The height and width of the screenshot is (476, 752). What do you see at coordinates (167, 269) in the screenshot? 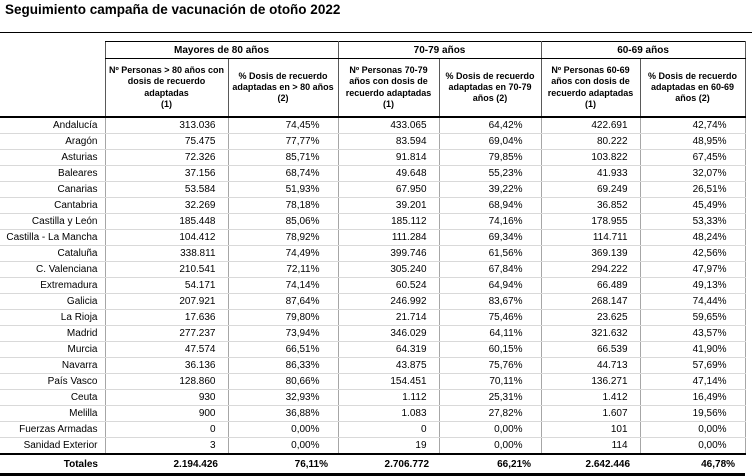
I see `cell-value: 210.541` at bounding box center [167, 269].